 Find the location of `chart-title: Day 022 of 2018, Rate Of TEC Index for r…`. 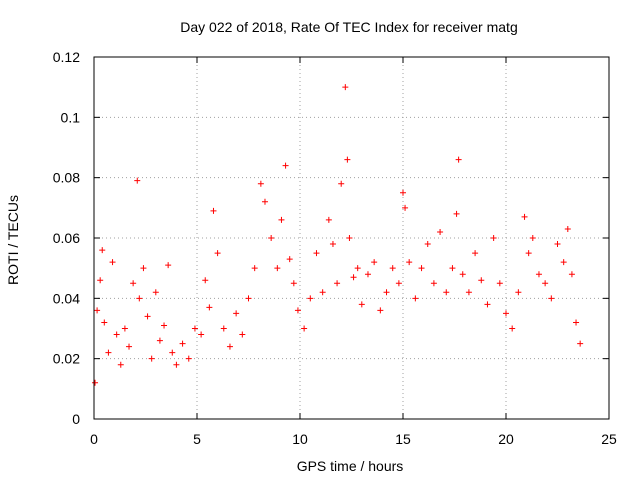

chart-title: Day 022 of 2018, Rate Of TEC Index for r… is located at coordinates (348, 27).